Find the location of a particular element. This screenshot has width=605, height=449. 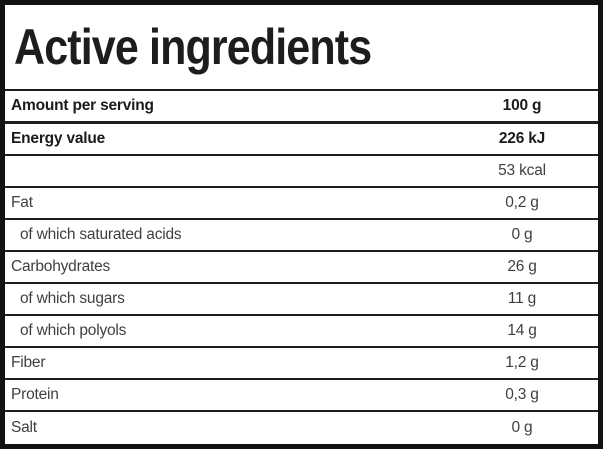

row-value: 0,3 g is located at coordinates (522, 394).